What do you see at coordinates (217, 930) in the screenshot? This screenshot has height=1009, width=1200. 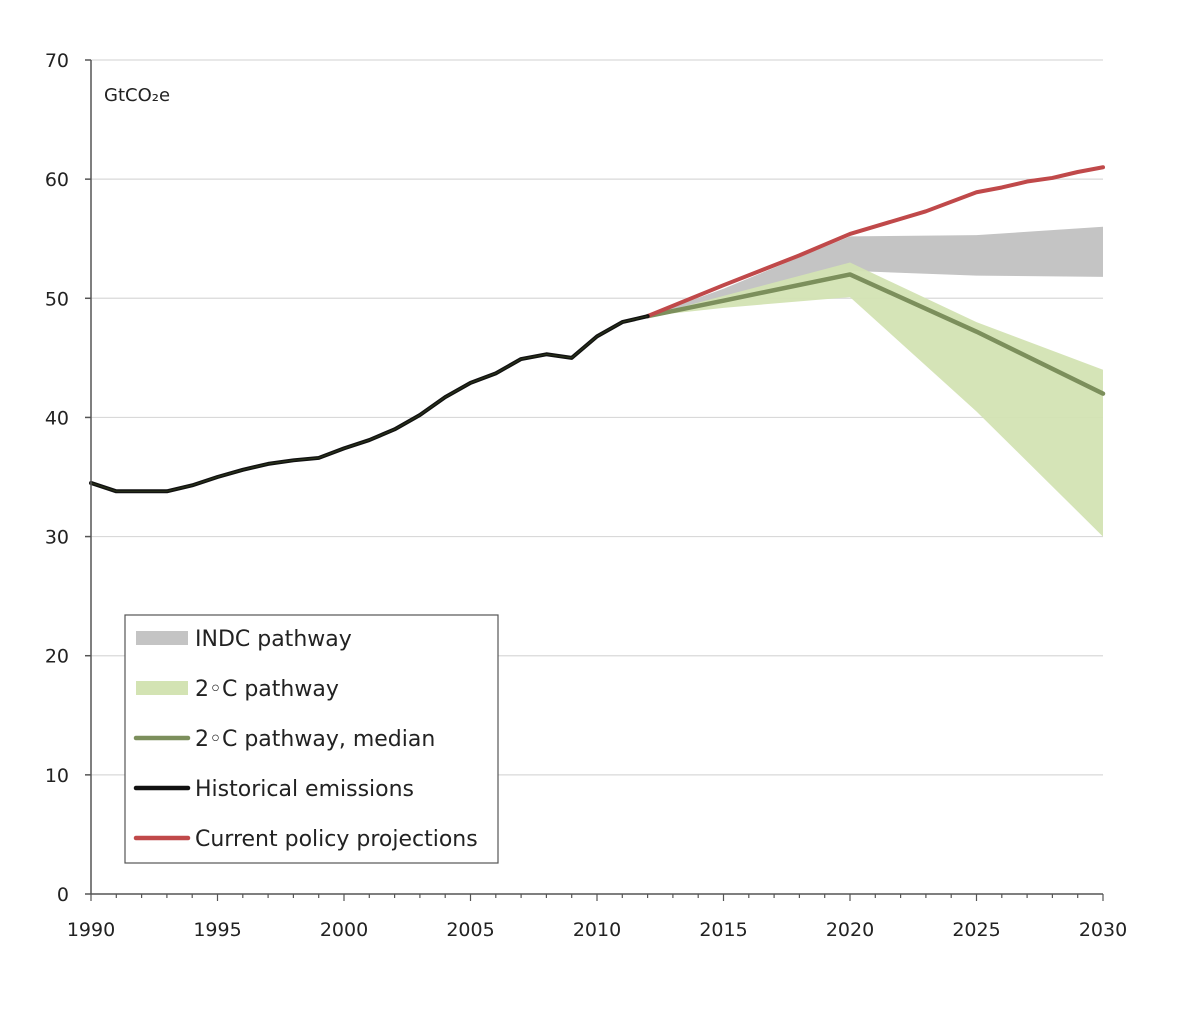 I see `x-tick-label-1995: 1995` at bounding box center [217, 930].